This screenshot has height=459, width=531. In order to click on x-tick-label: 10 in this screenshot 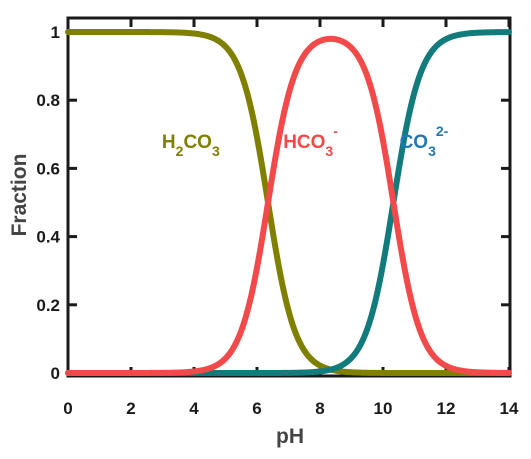, I will do `click(383, 408)`.